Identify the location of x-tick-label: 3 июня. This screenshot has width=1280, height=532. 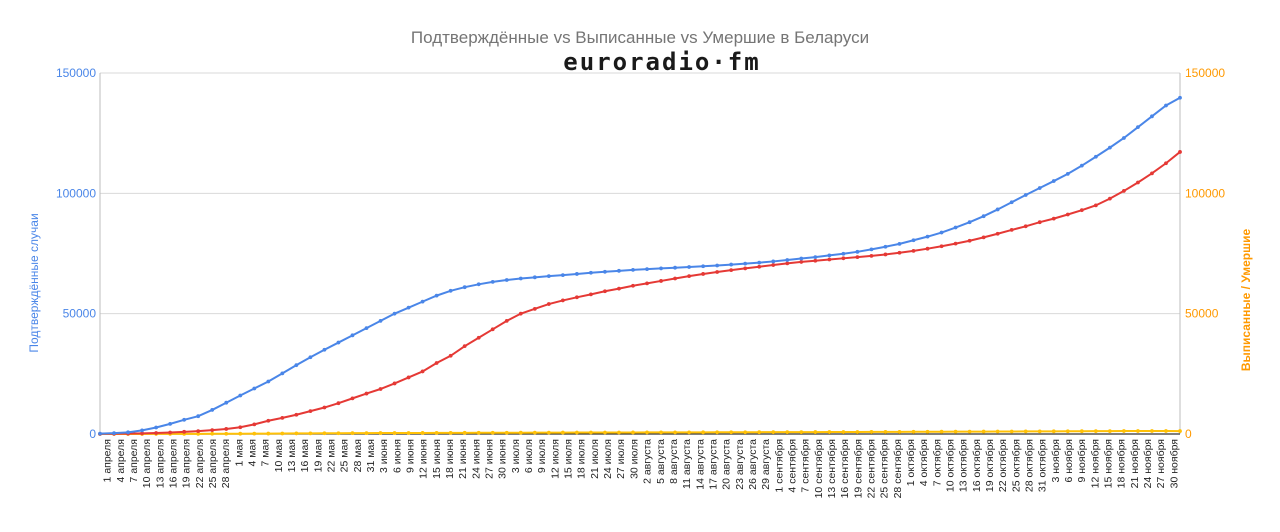
(384, 456).